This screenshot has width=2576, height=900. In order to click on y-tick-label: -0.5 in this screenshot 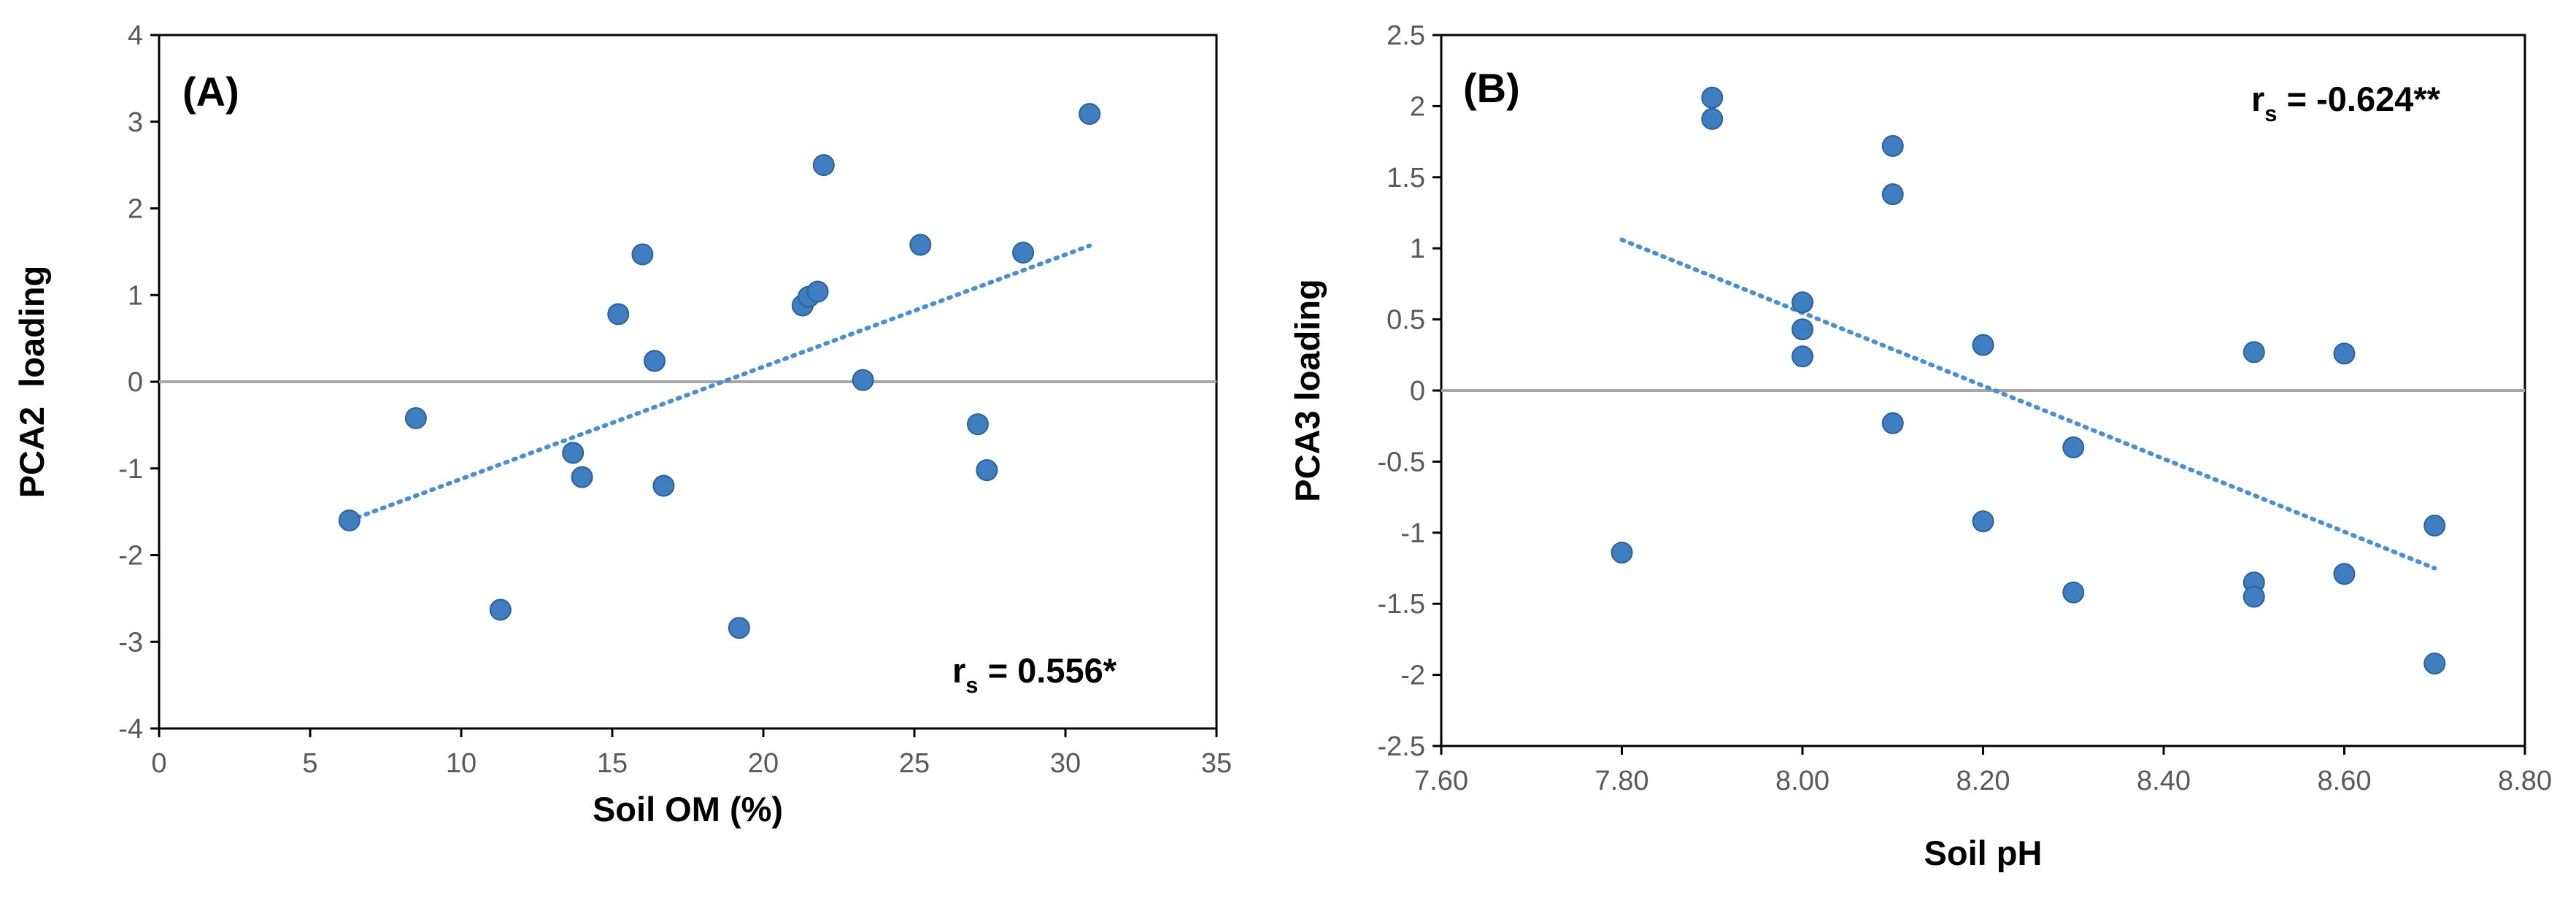, I will do `click(1401, 462)`.